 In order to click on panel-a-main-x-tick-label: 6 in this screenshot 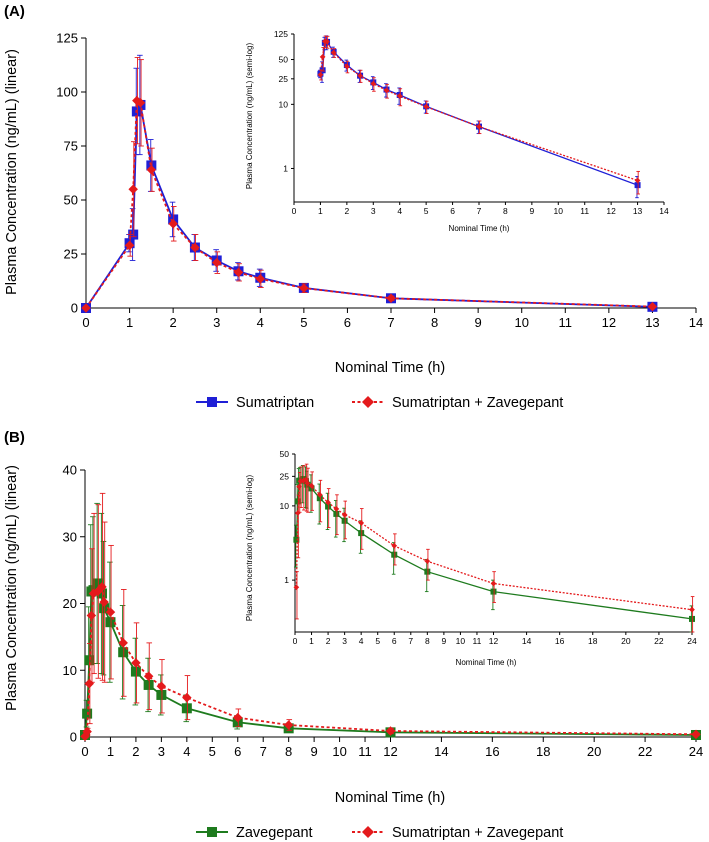, I will do `click(347, 322)`.